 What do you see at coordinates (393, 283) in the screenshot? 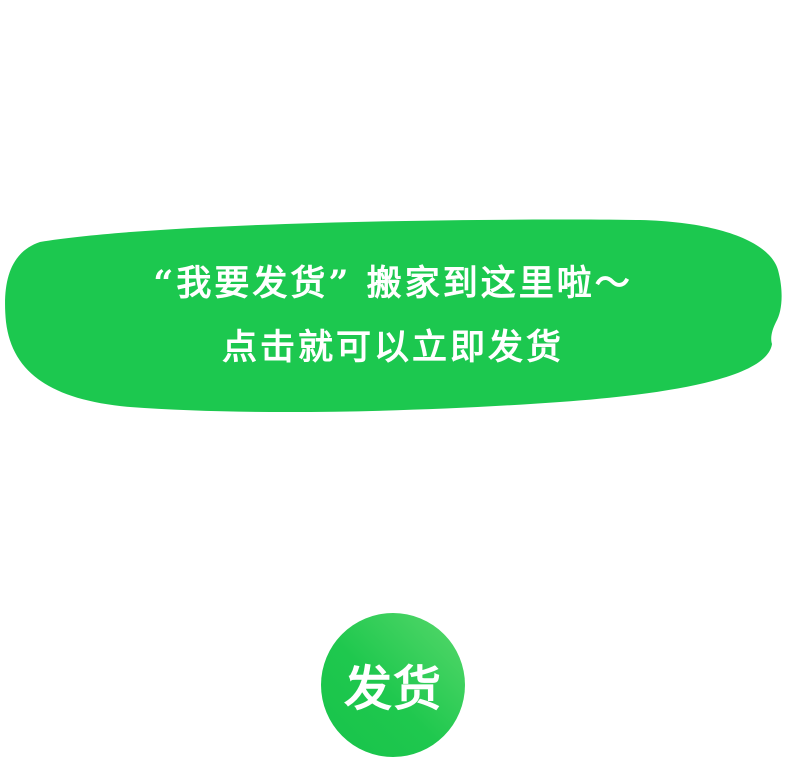
I see `tooltip-line-1: “我要发货” 搬家到这里啦～` at bounding box center [393, 283].